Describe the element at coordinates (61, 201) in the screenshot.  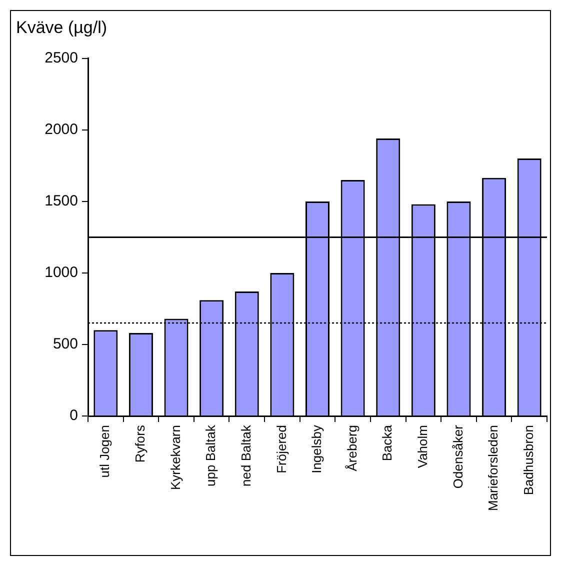
I see `y-tick-label: 1500` at that location.